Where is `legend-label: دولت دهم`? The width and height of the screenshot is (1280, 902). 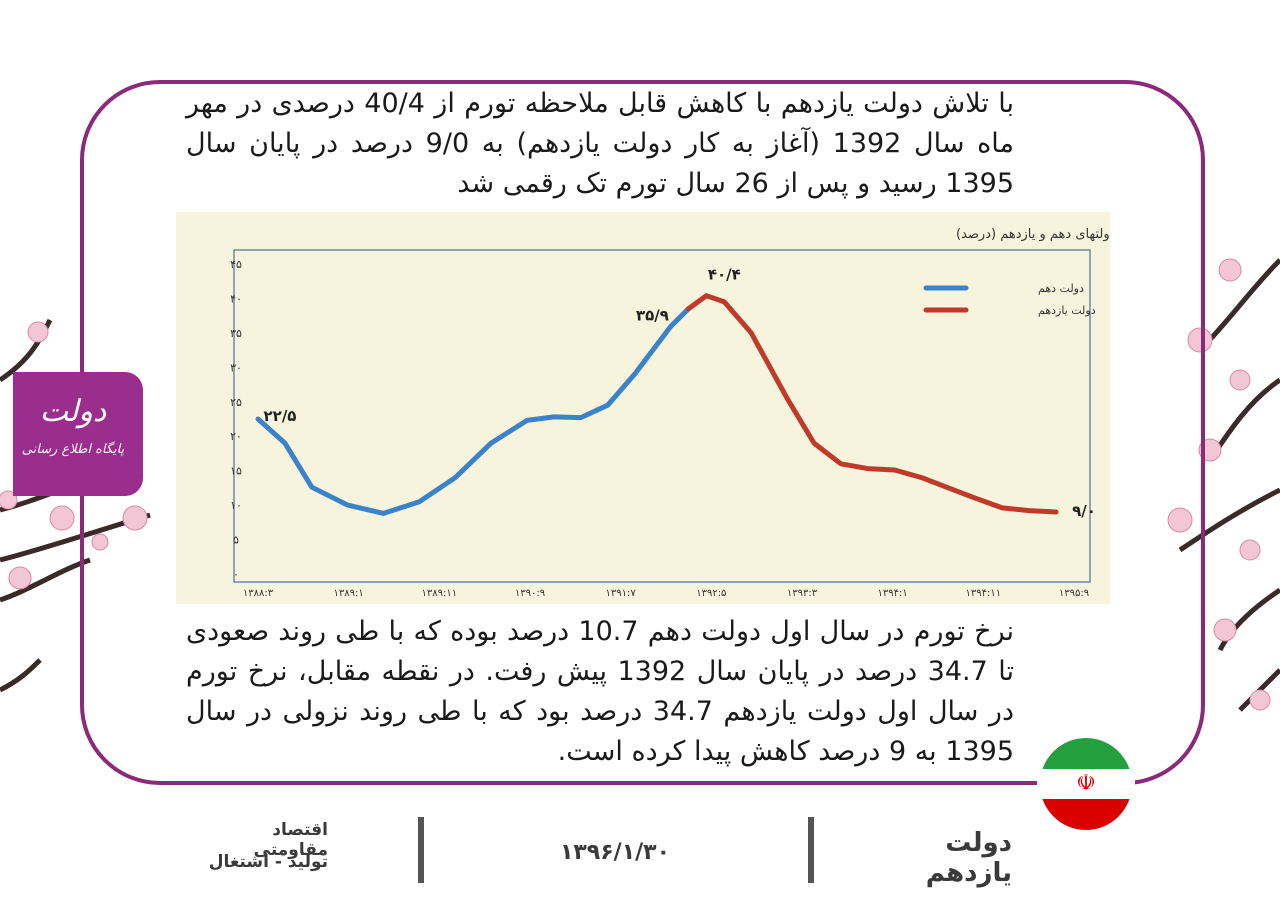 legend-label: دولت دهم is located at coordinates (1061, 288).